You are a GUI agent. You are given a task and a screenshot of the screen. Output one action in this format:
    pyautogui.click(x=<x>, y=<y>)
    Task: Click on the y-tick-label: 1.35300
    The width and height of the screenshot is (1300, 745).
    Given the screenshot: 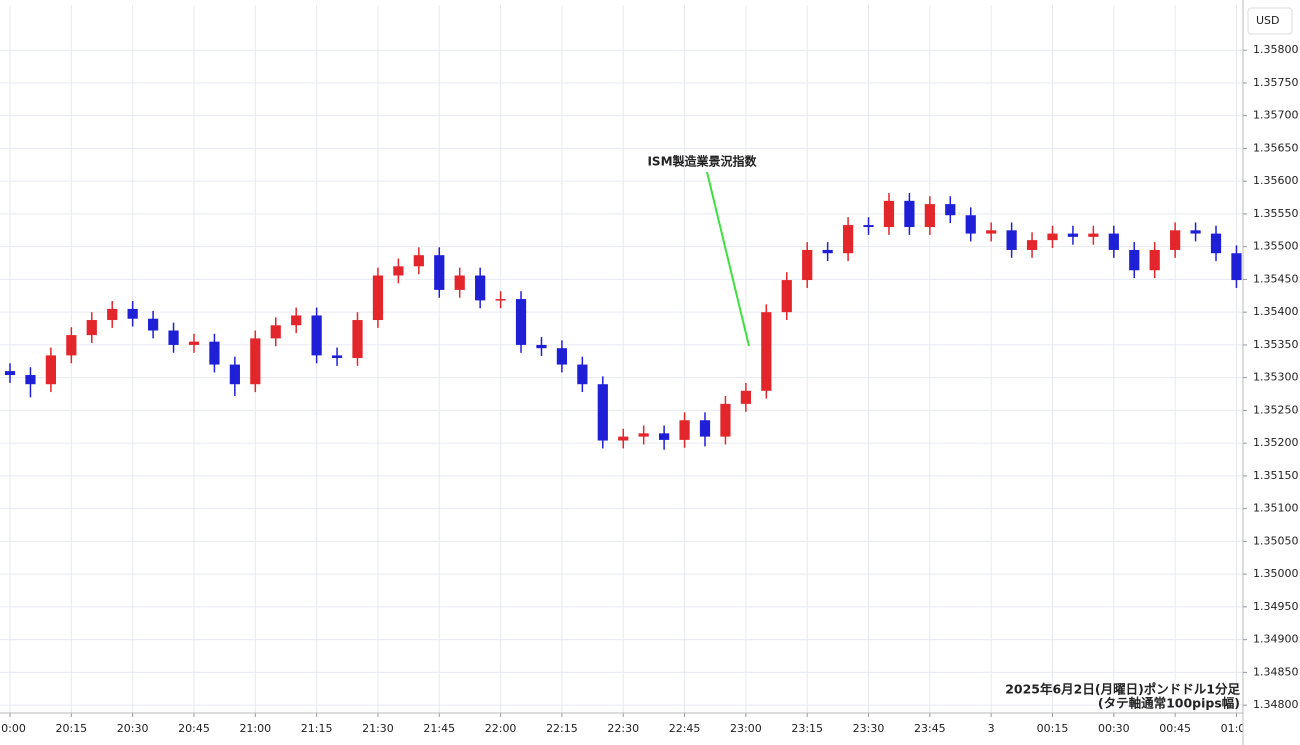 What is the action you would take?
    pyautogui.click(x=1276, y=377)
    